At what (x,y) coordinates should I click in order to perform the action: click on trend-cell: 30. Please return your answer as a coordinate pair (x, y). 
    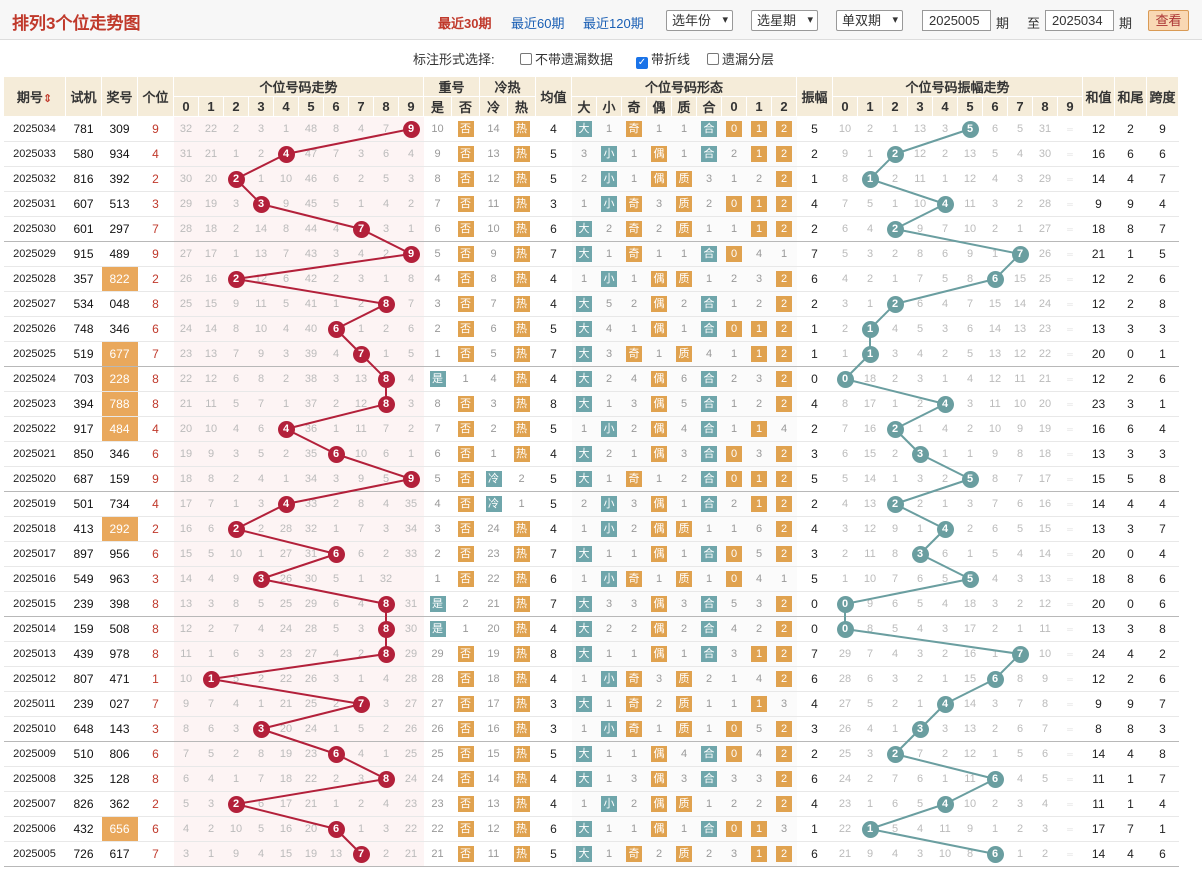
    Looking at the image, I should click on (186, 179).